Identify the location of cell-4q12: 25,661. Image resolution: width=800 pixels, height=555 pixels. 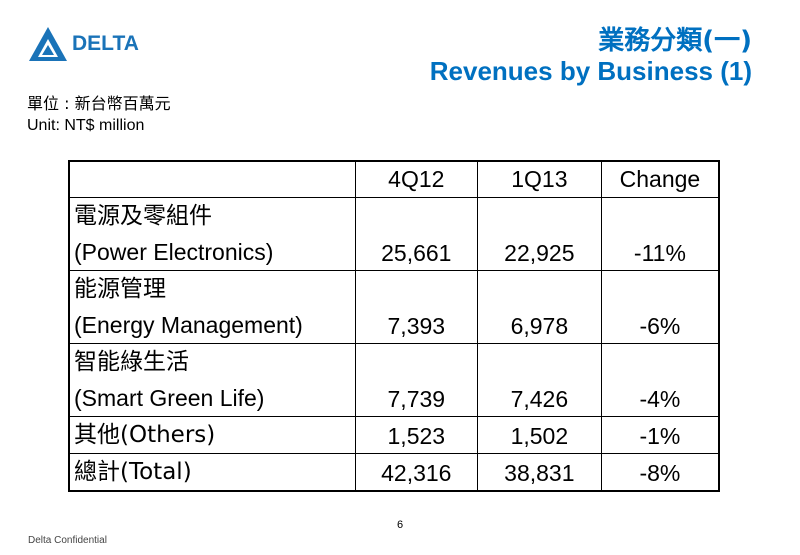
(416, 234).